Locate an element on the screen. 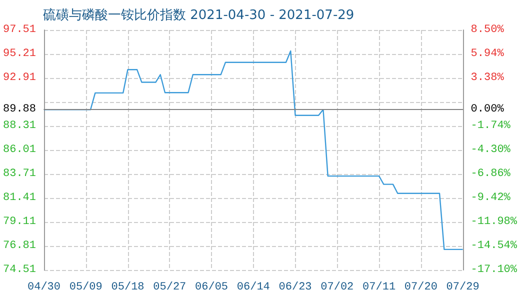 The image size is (520, 300). y-tick-label: 76.81 is located at coordinates (19, 246).